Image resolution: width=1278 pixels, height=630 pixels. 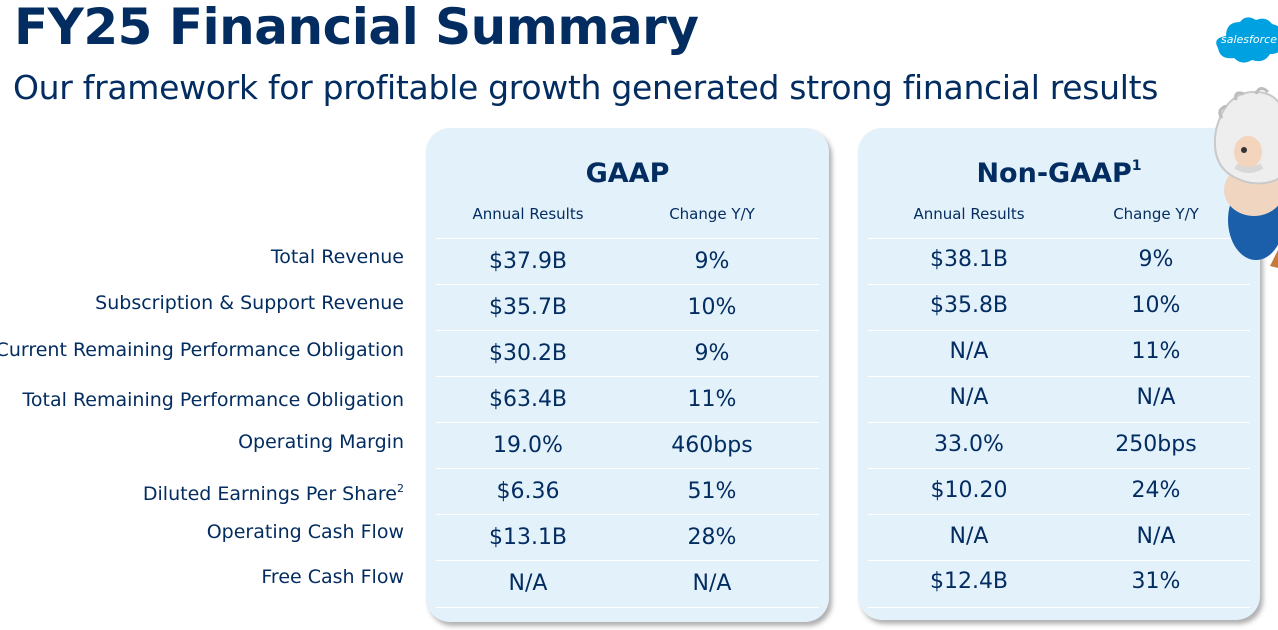 What do you see at coordinates (1156, 581) in the screenshot?
I see `nongaap-change-cell: 31%` at bounding box center [1156, 581].